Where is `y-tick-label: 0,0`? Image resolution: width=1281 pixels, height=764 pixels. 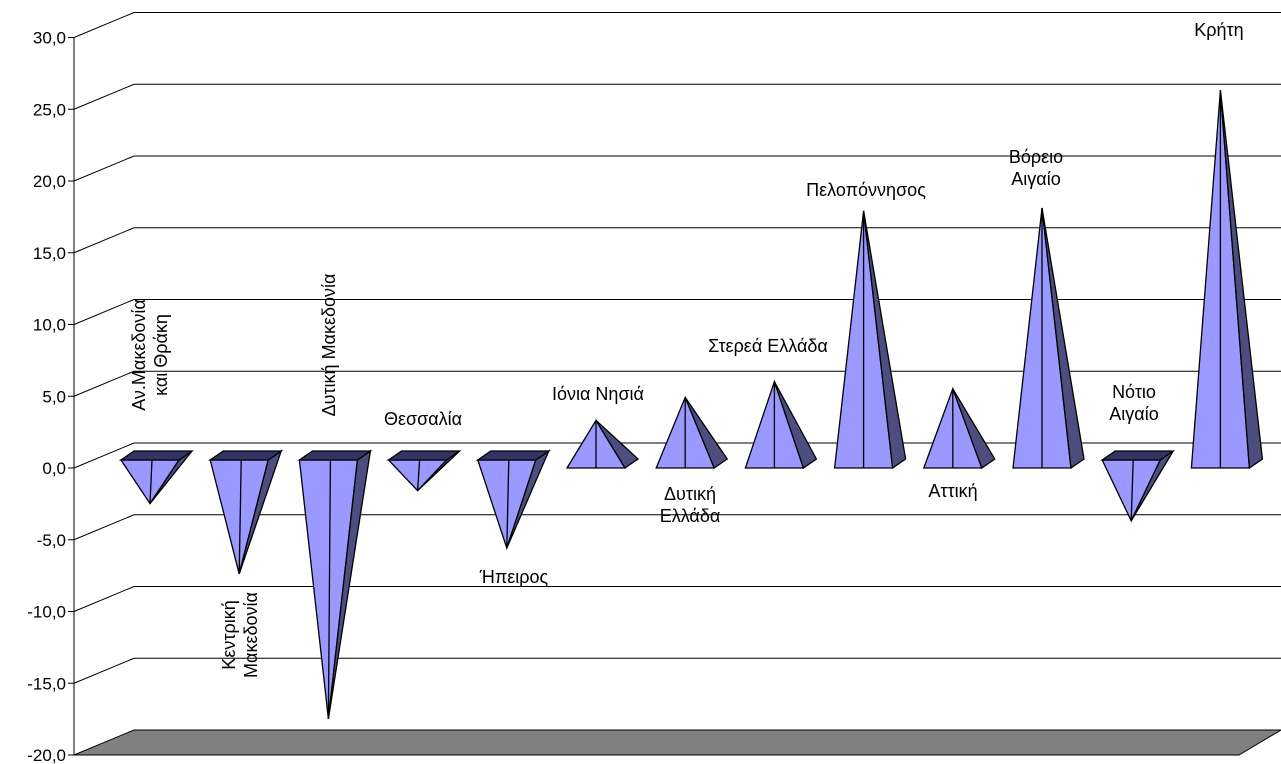
y-tick-label: 0,0 is located at coordinates (54, 468).